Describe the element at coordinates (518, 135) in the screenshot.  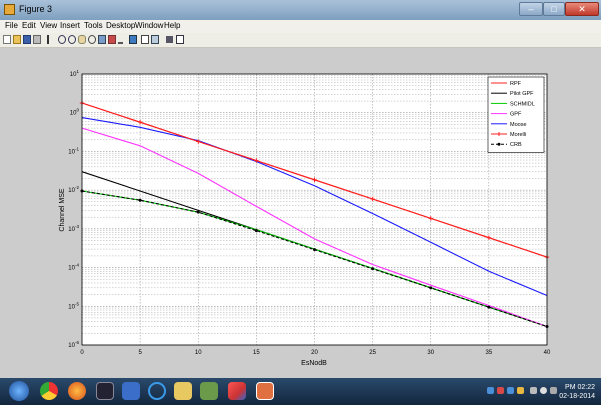
I see `legend-label: Morelli` at that location.